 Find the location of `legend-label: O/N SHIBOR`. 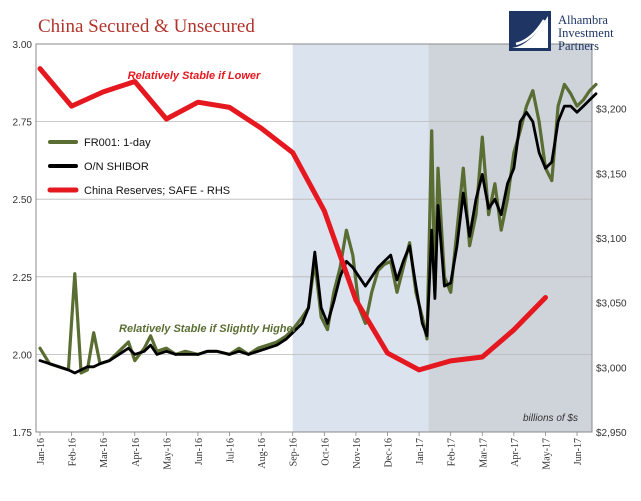

legend-label: O/N SHIBOR is located at coordinates (116, 167).